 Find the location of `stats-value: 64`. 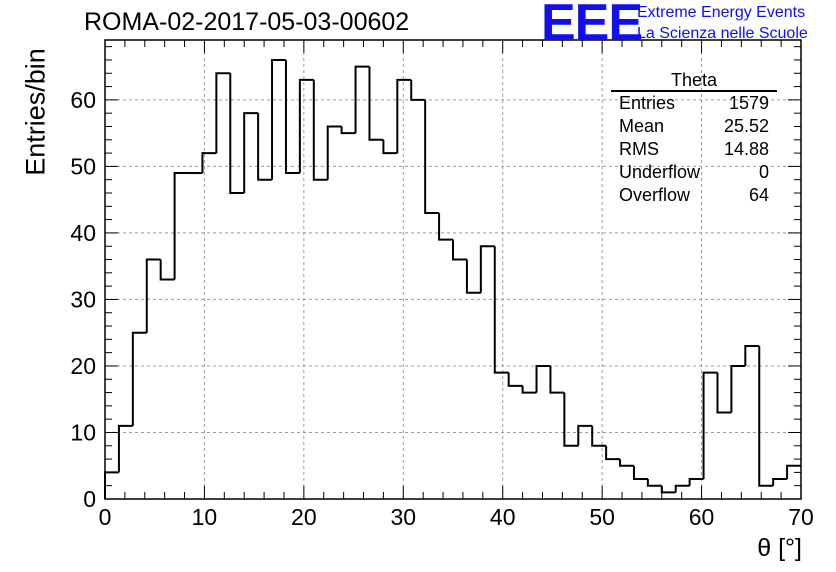

stats-value: 64 is located at coordinates (758, 195).